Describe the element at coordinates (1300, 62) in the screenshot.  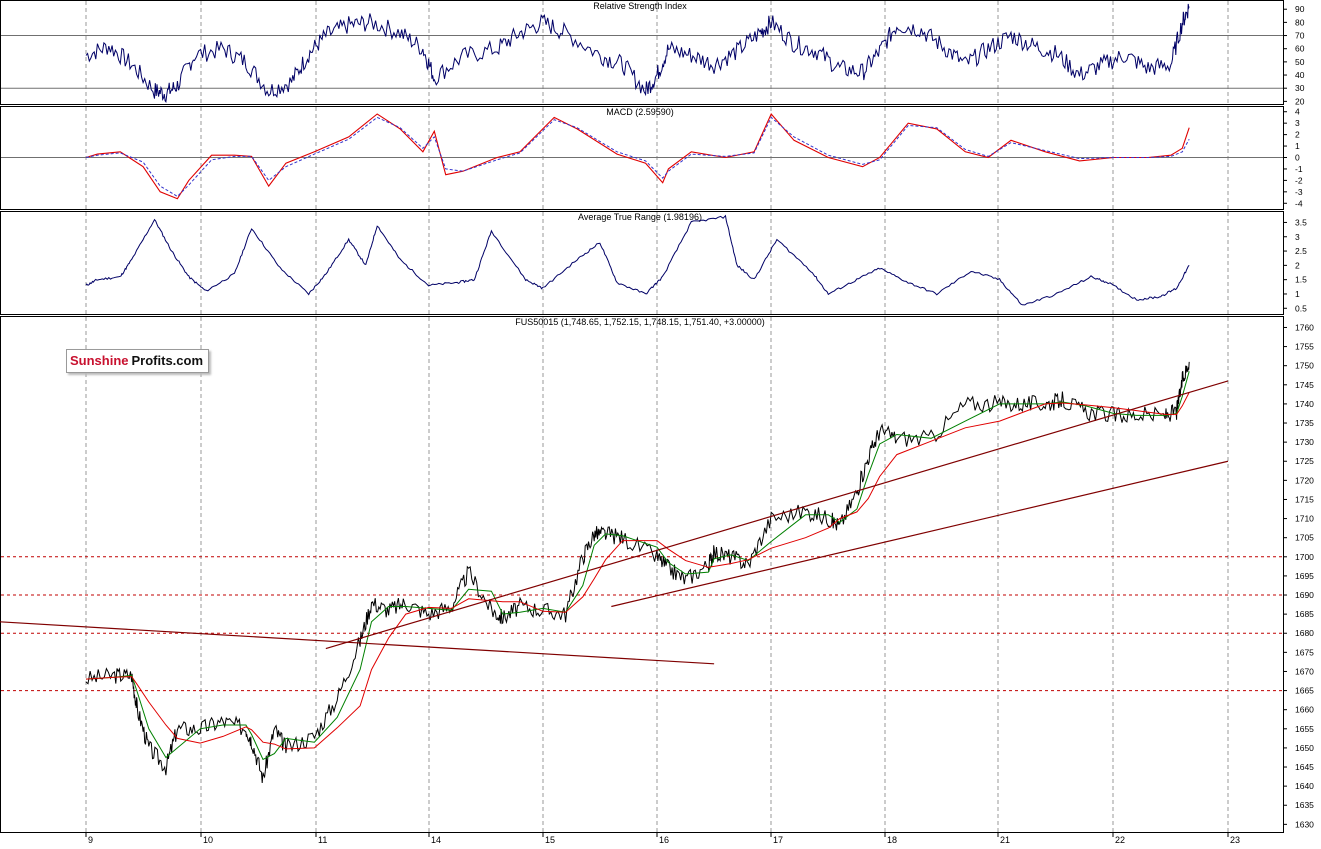
I see `panel-1-ytick-label: 50` at that location.